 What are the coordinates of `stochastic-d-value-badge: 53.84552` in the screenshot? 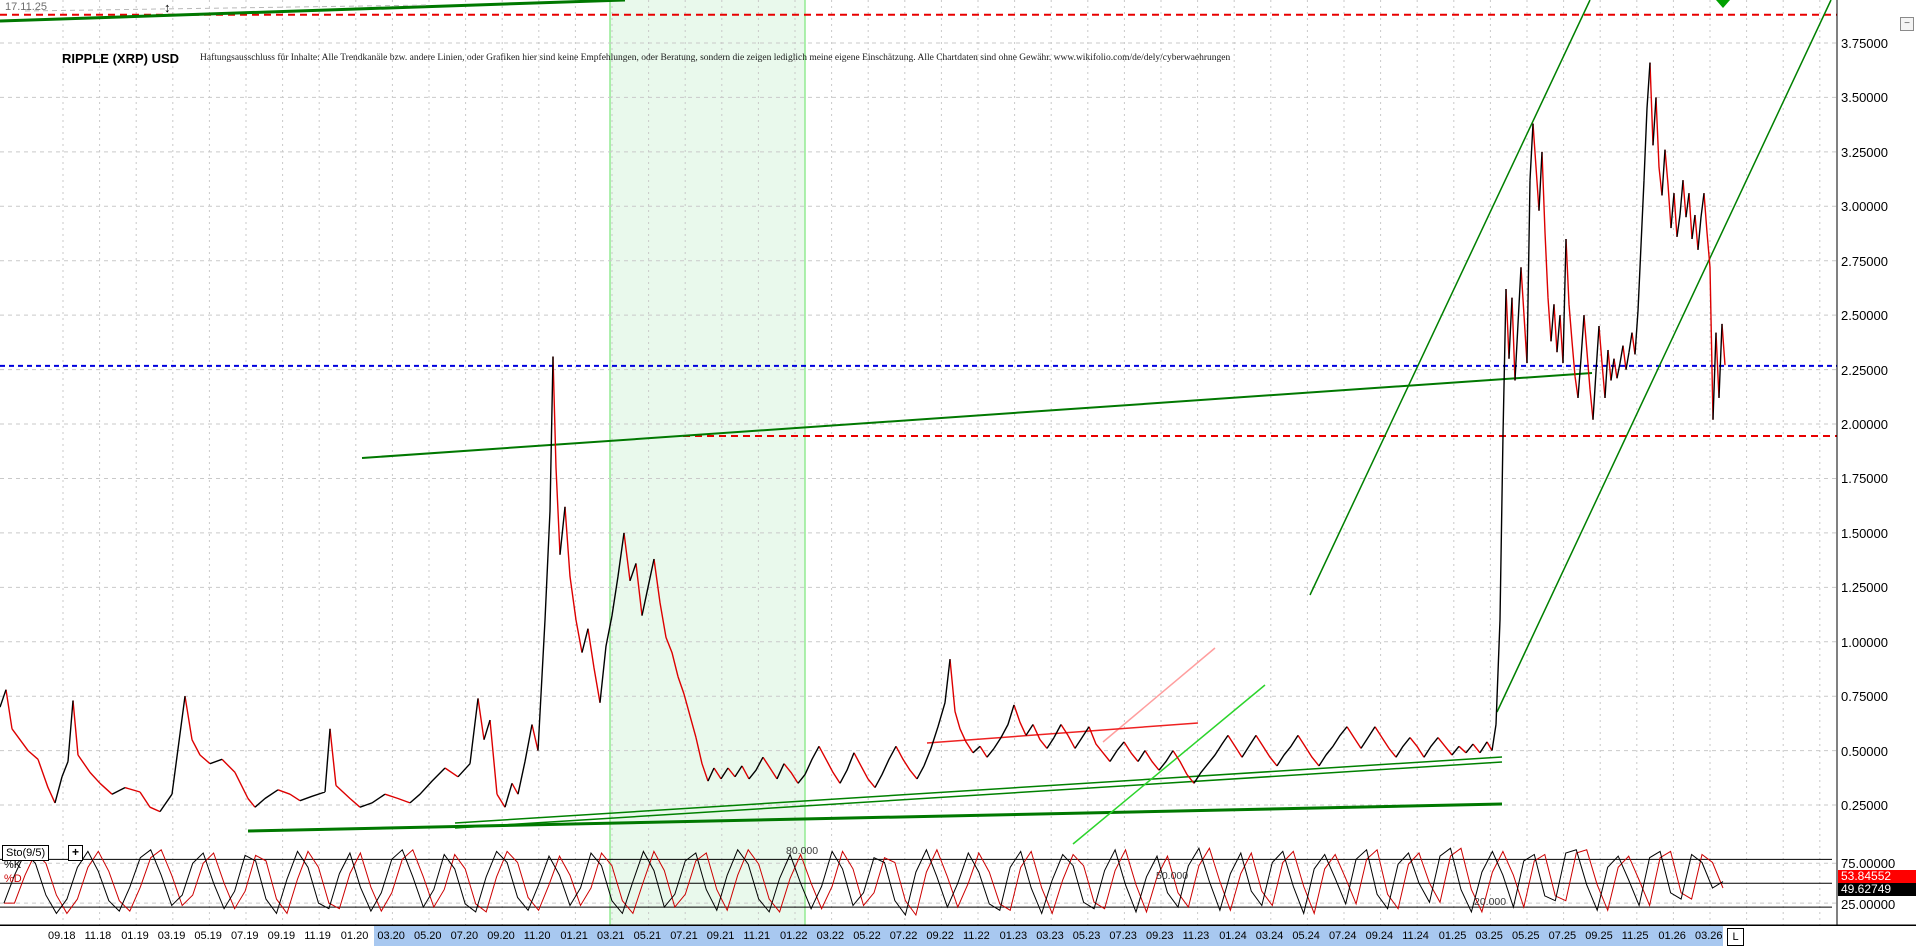 It's located at (1877, 876).